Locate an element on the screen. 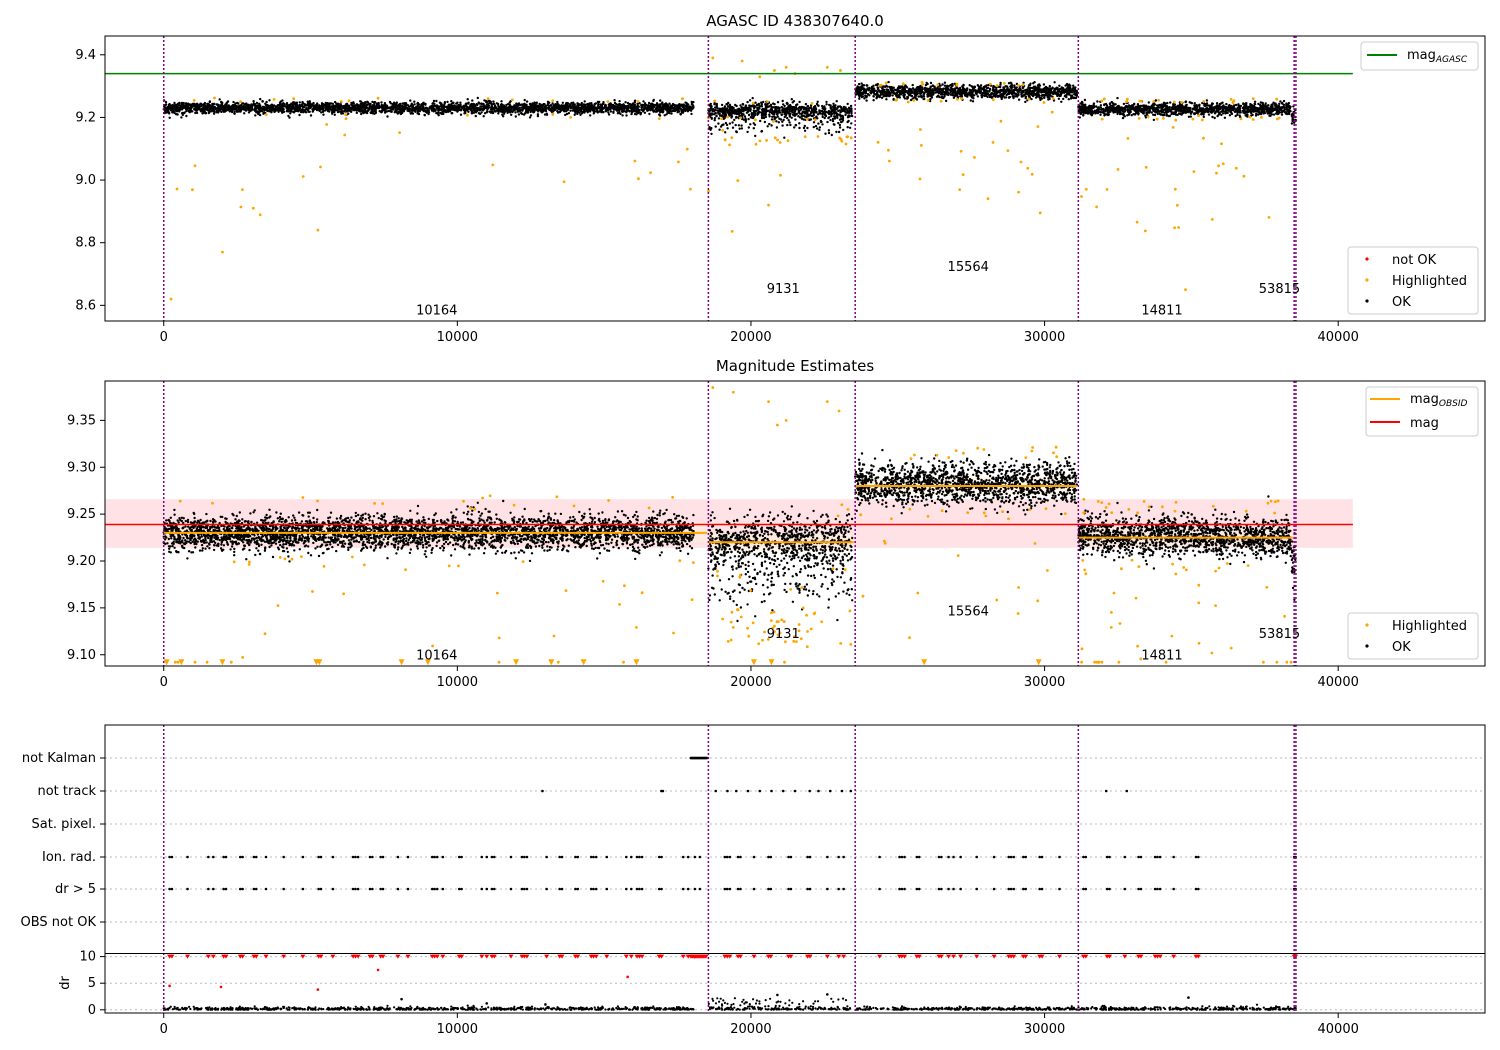  panel-1-title: AGASC ID 438307640.0 is located at coordinates (795, 21).